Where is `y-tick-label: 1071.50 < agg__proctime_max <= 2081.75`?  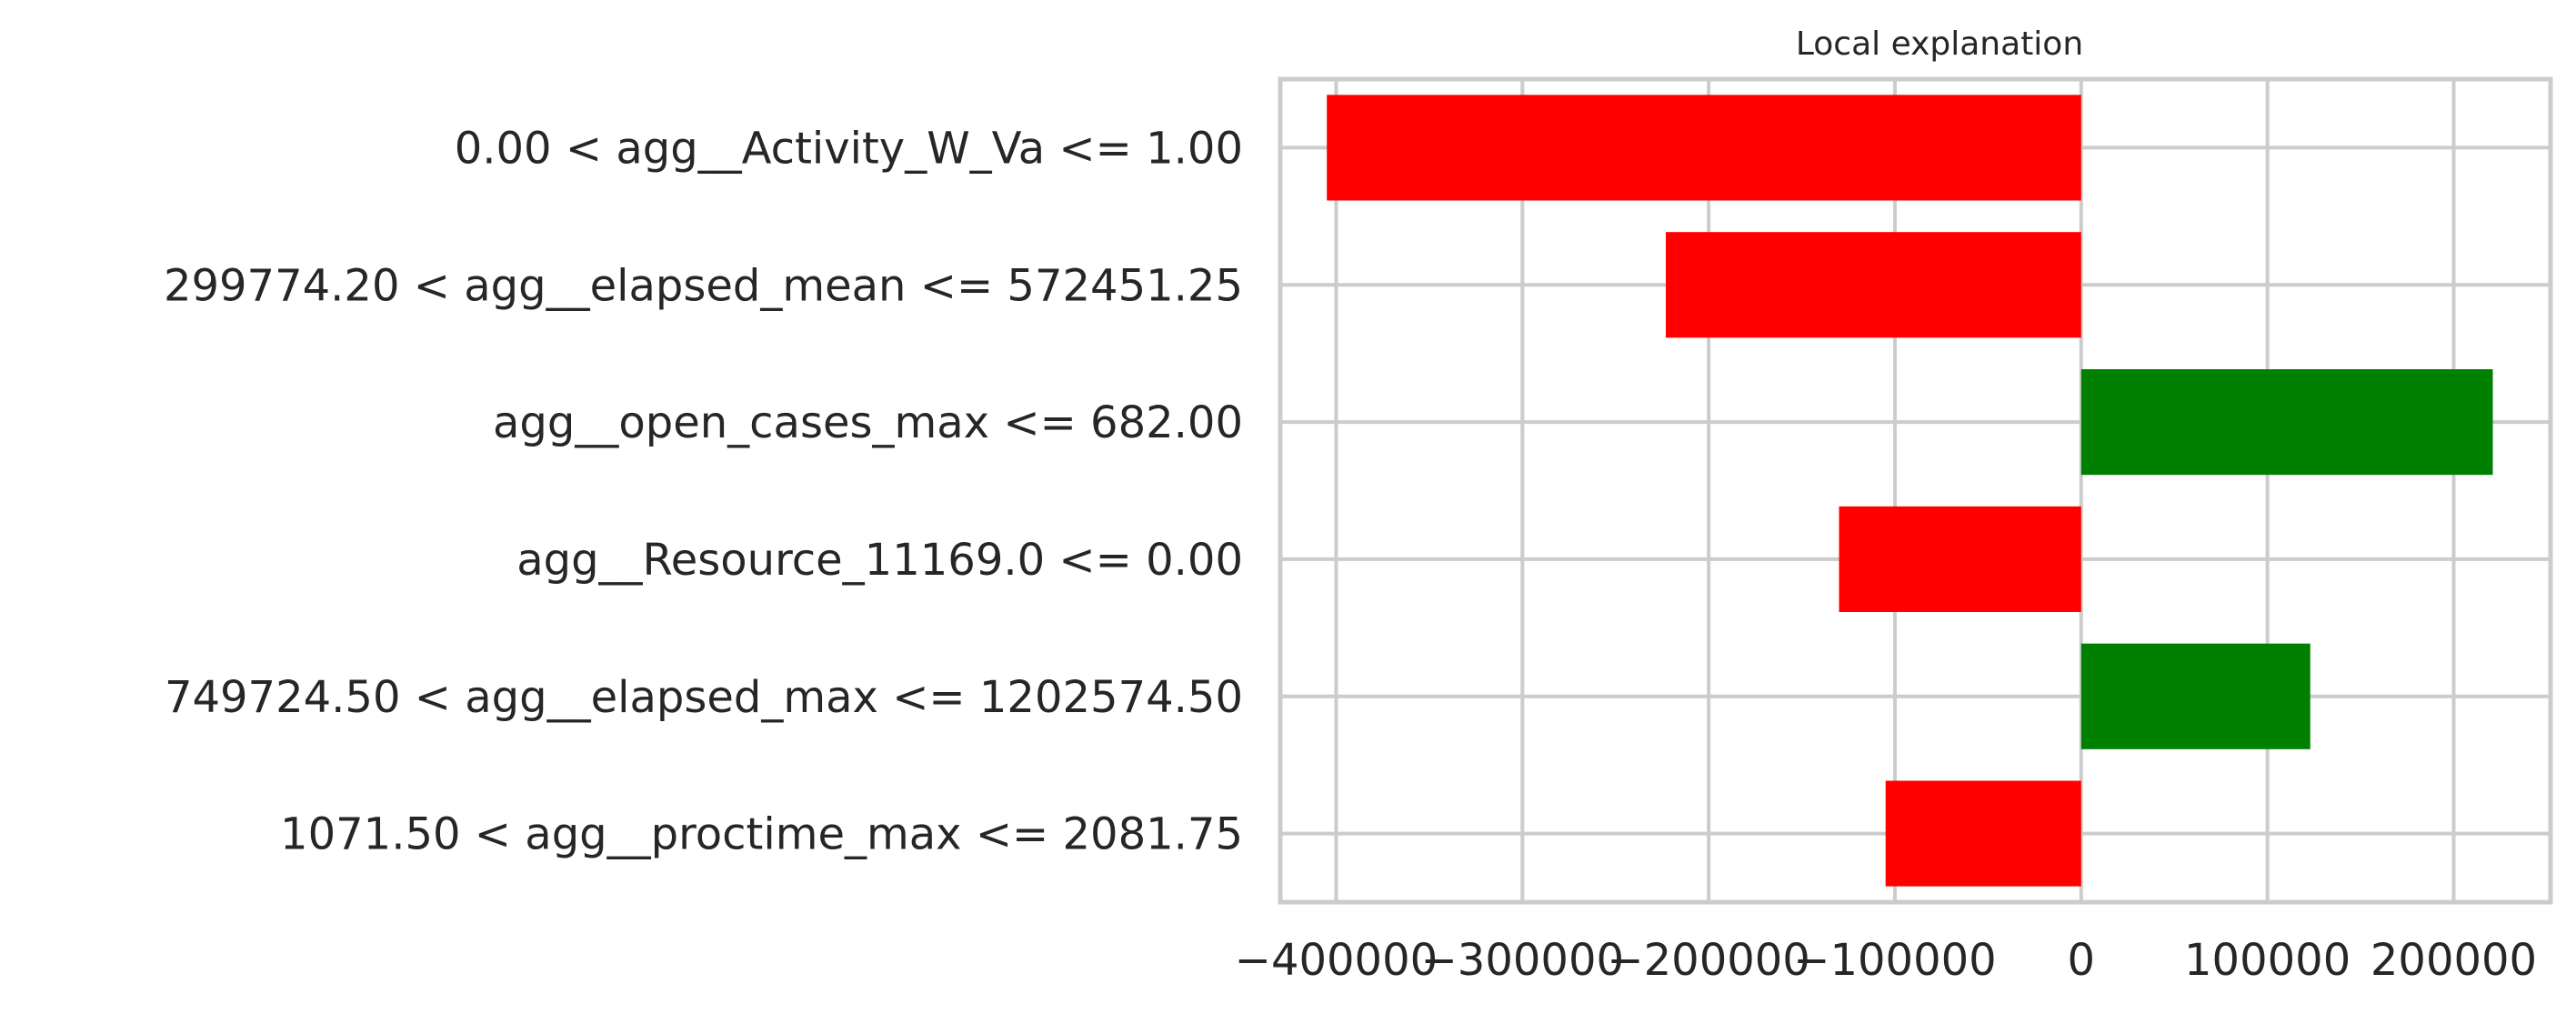
y-tick-label: 1071.50 < agg__proctime_max <= 2081.75 is located at coordinates (761, 834).